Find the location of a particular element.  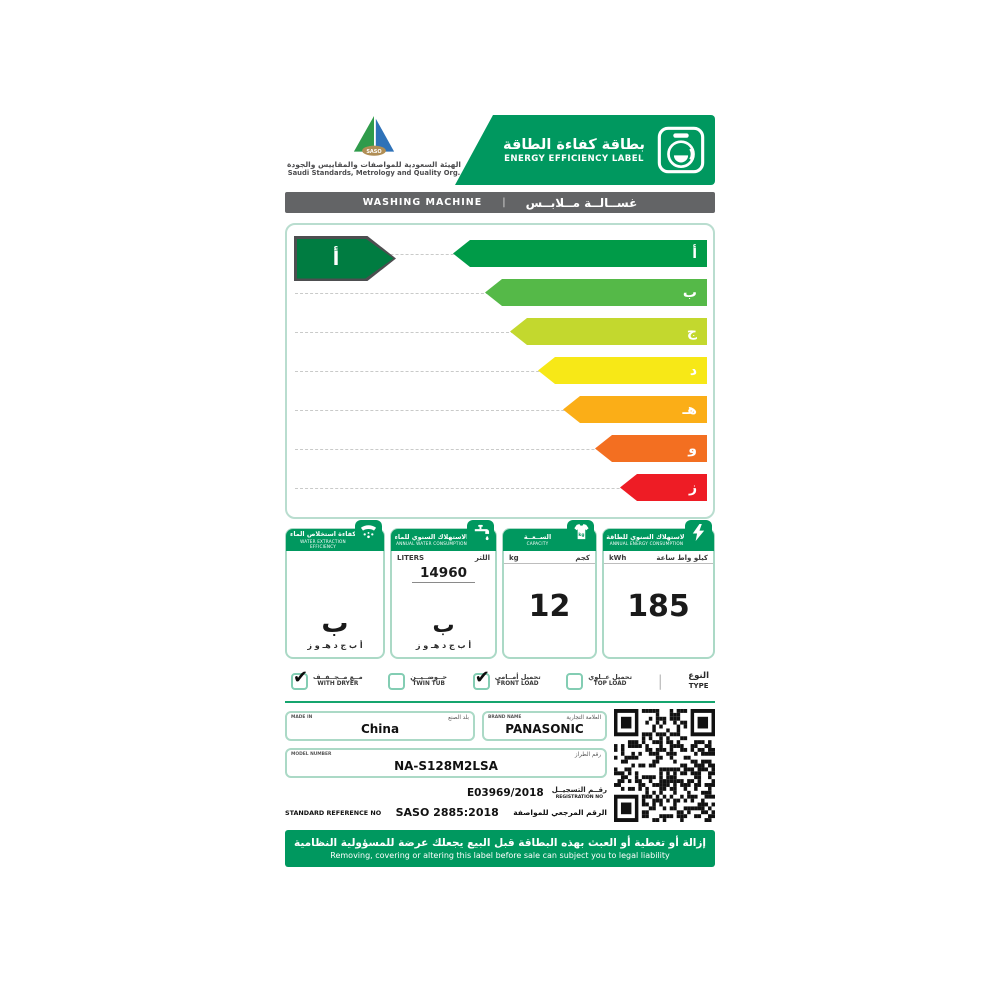

brand-name-box: BRAND NAME العلامة التجارية PANASONIC is located at coordinates (544, 726).